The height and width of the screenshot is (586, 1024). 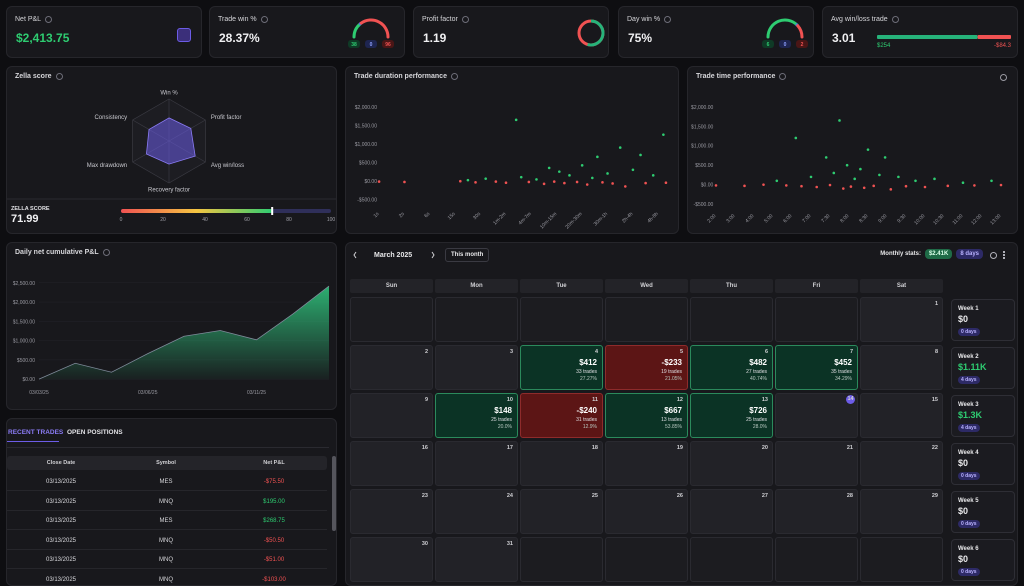 What do you see at coordinates (972, 367) in the screenshot?
I see `week-value: $1.11K` at bounding box center [972, 367].